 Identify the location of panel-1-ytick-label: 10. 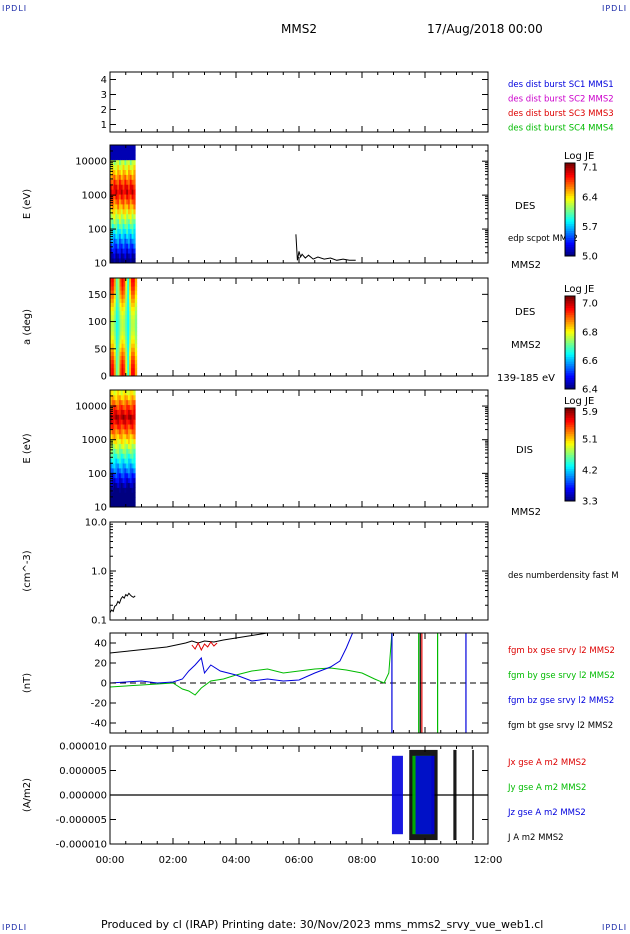
(100, 264).